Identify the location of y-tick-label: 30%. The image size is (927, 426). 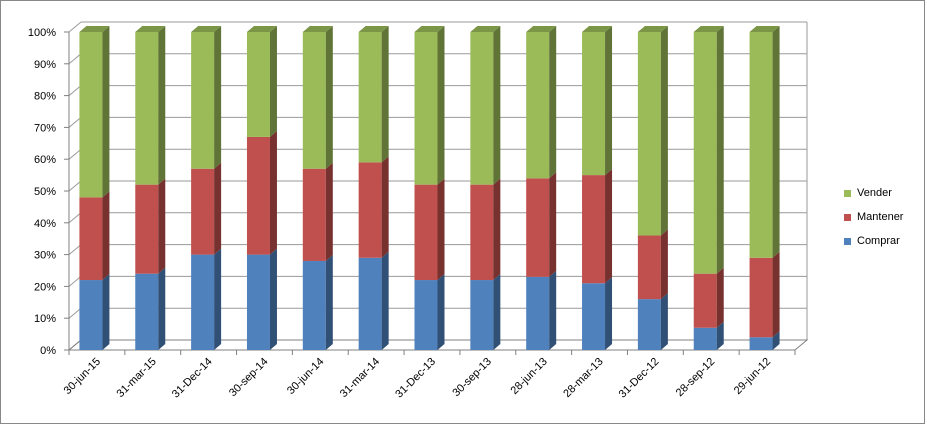
(45, 256).